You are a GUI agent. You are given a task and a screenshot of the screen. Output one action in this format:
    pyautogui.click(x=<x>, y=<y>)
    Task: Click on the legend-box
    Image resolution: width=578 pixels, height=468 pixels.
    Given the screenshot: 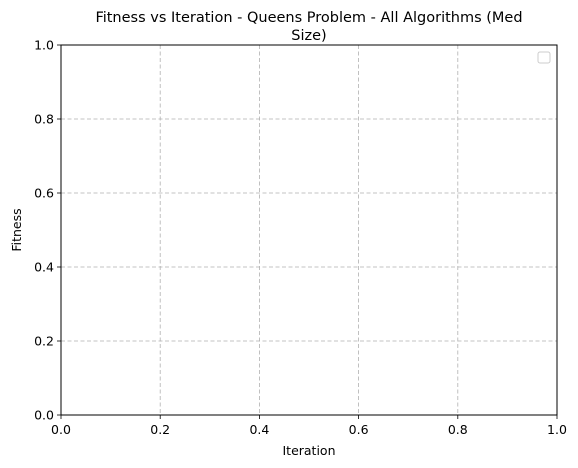 What is the action you would take?
    pyautogui.click(x=544, y=57)
    